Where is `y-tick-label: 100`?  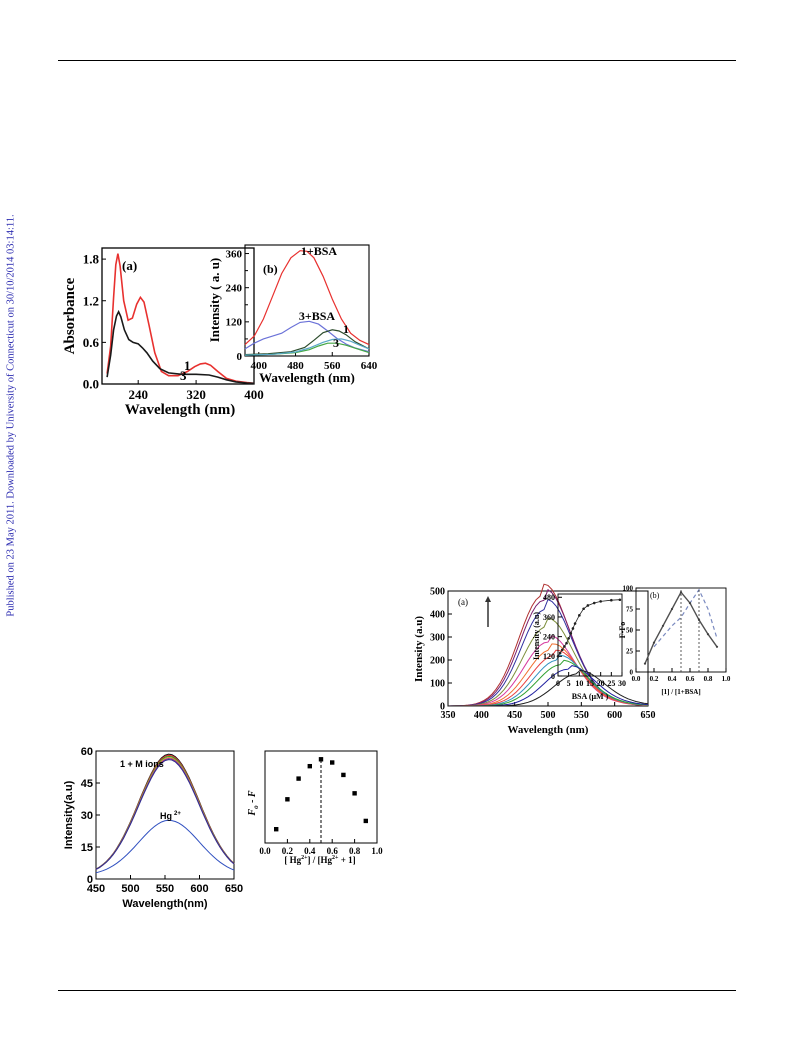 y-tick-label: 100 is located at coordinates (628, 588).